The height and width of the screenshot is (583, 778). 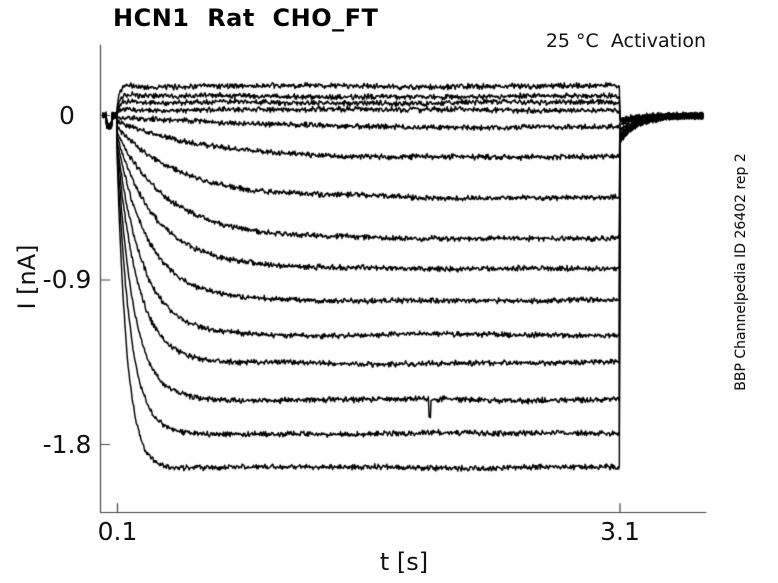 I want to click on x-tick-label: 3.1, so click(x=620, y=531).